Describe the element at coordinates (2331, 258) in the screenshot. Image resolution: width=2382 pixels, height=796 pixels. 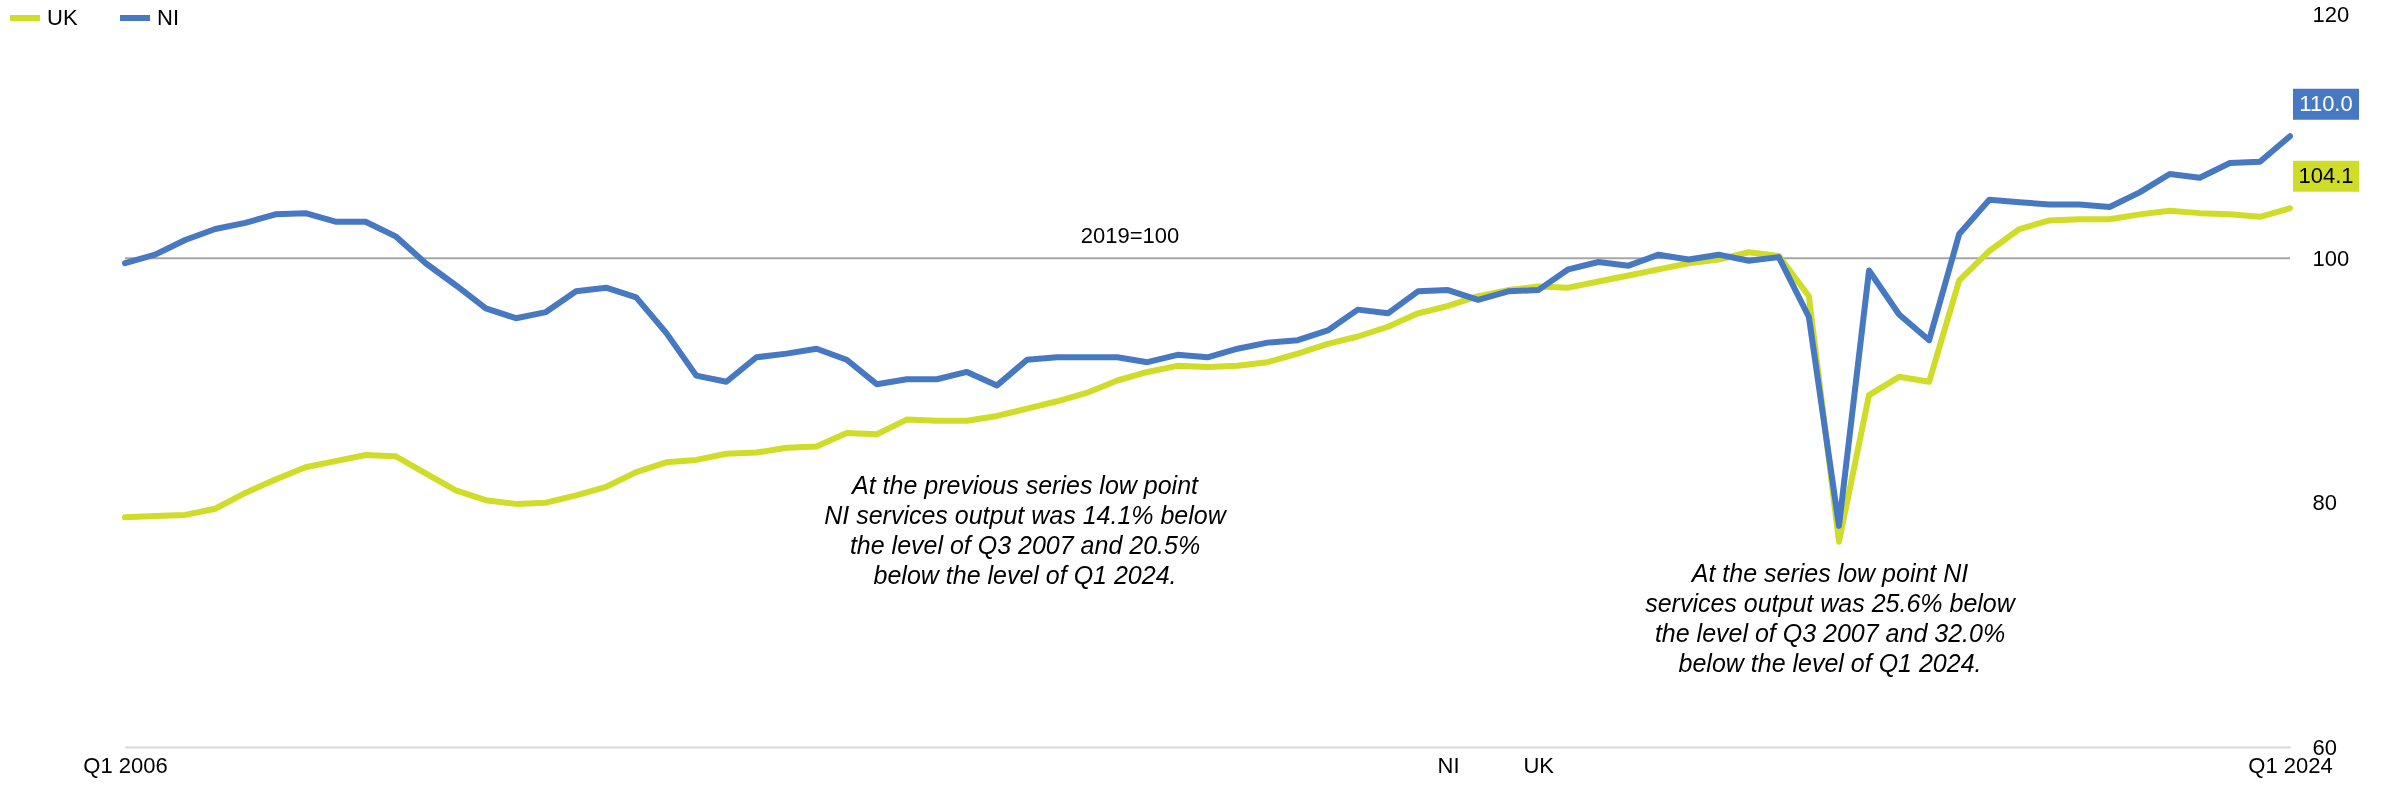
I see `y-tick-label: 100` at that location.